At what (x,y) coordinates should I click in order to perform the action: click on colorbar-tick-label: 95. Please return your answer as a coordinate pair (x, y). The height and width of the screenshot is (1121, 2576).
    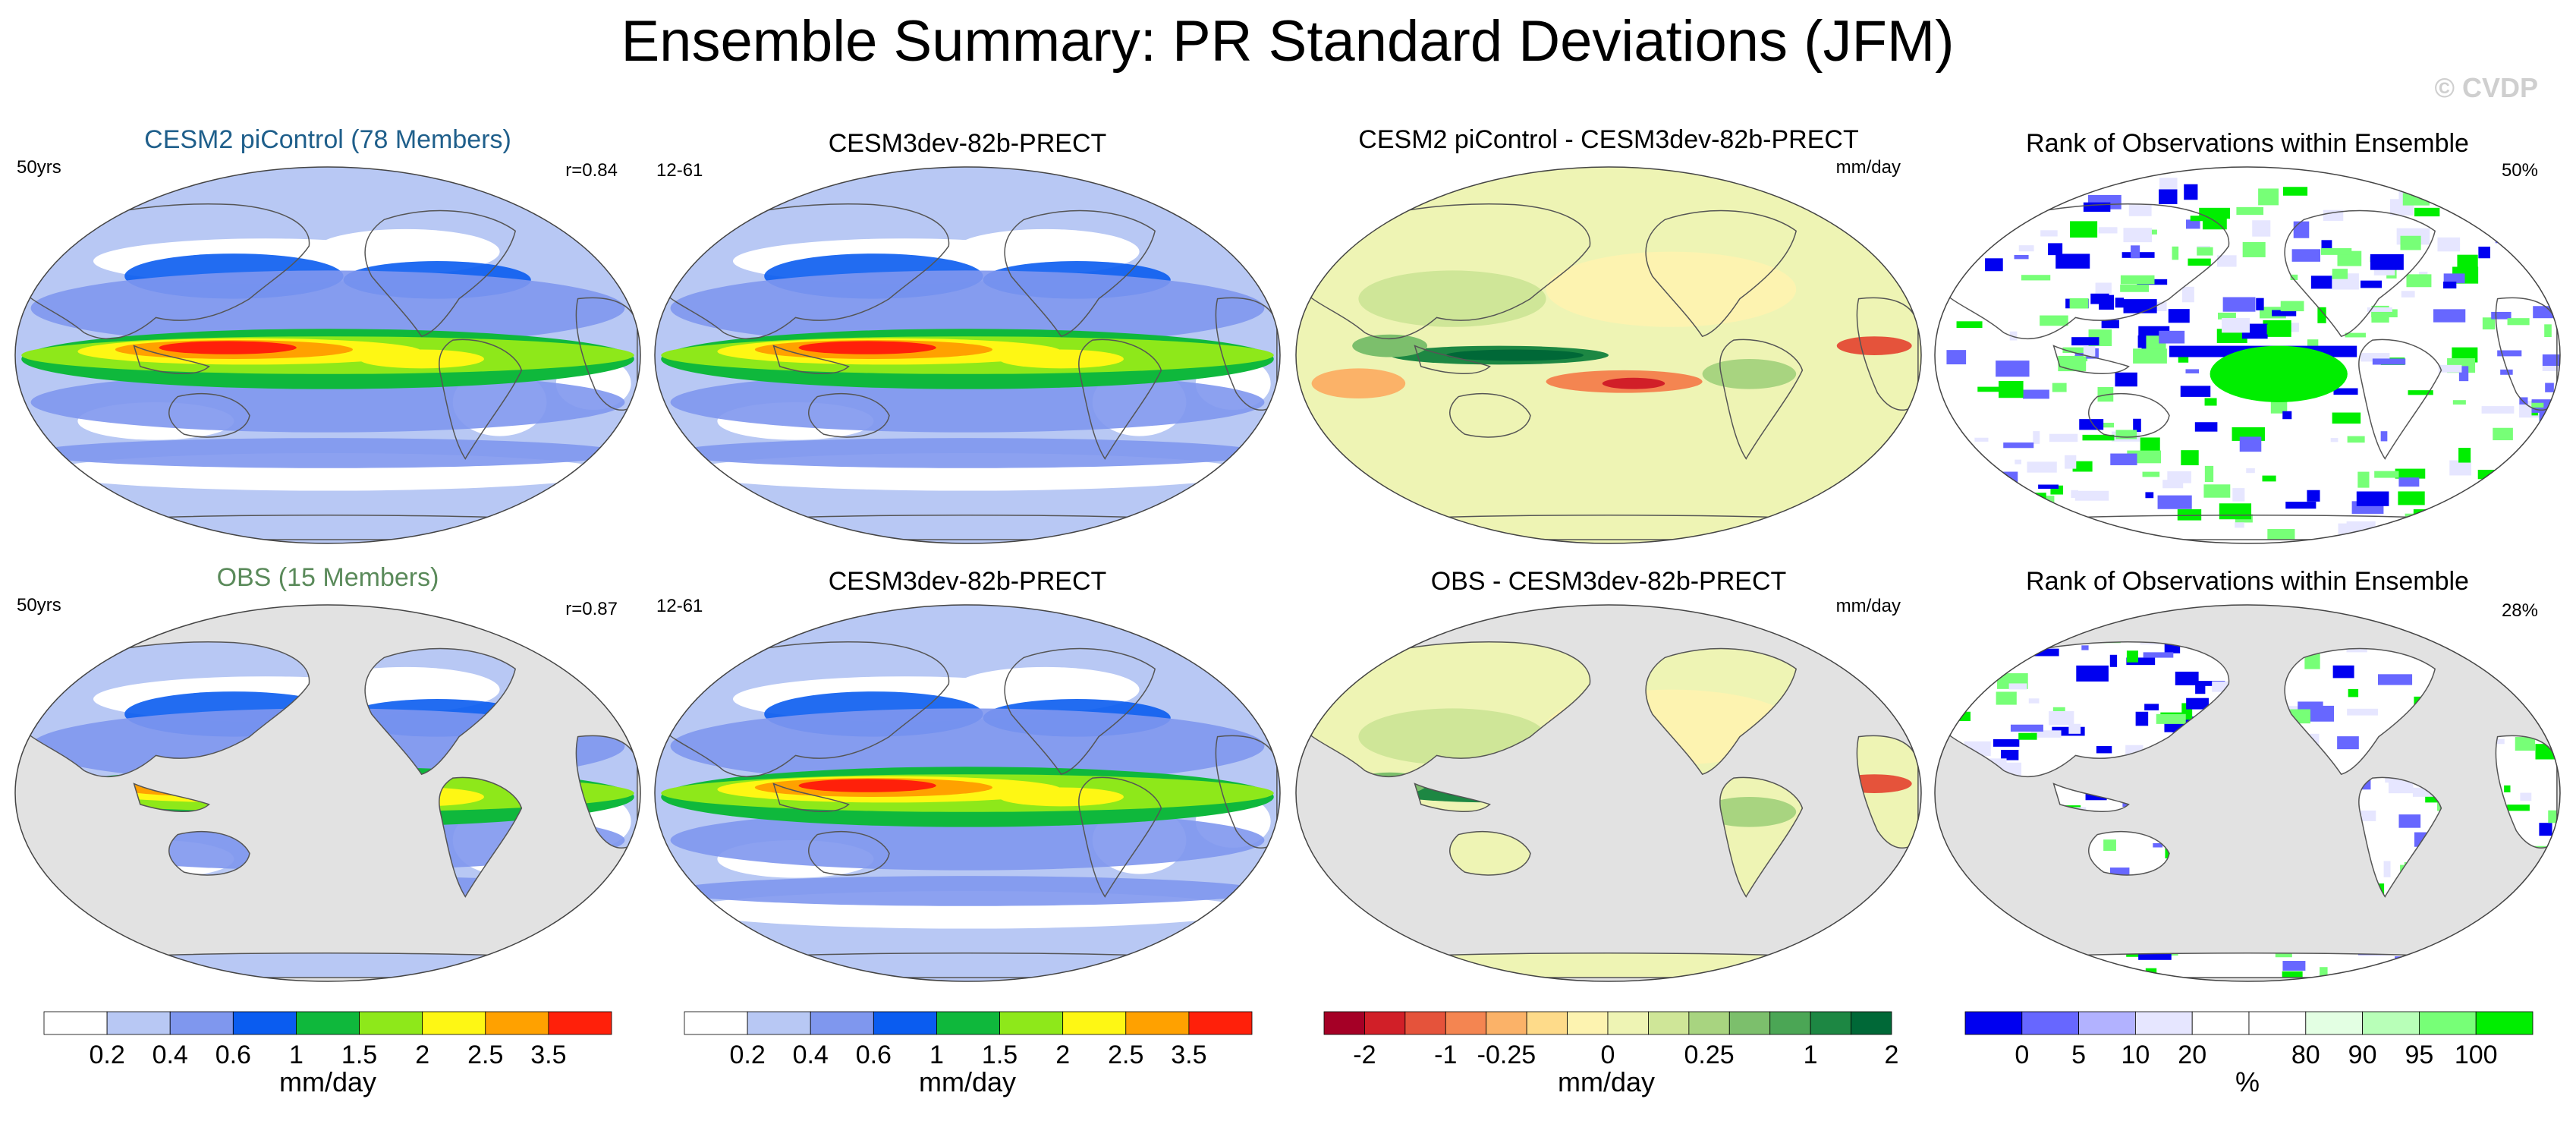
    Looking at the image, I should click on (2419, 1055).